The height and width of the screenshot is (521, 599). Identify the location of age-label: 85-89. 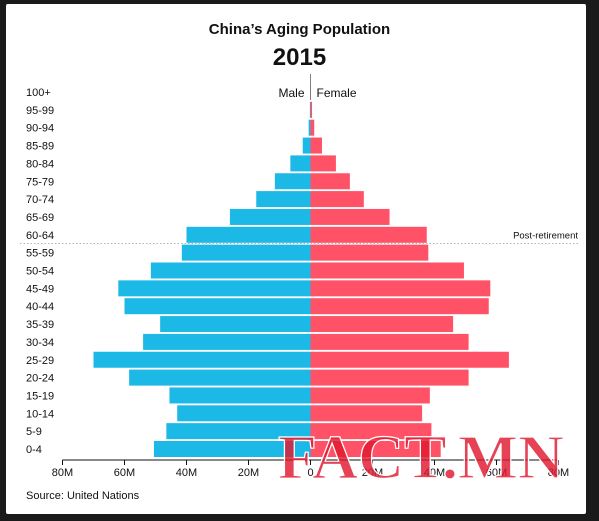
(40, 147).